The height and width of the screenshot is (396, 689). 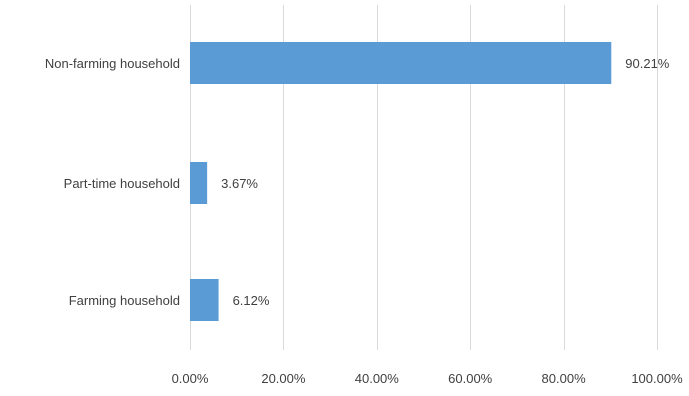 What do you see at coordinates (124, 300) in the screenshot?
I see `category-label: Farming household` at bounding box center [124, 300].